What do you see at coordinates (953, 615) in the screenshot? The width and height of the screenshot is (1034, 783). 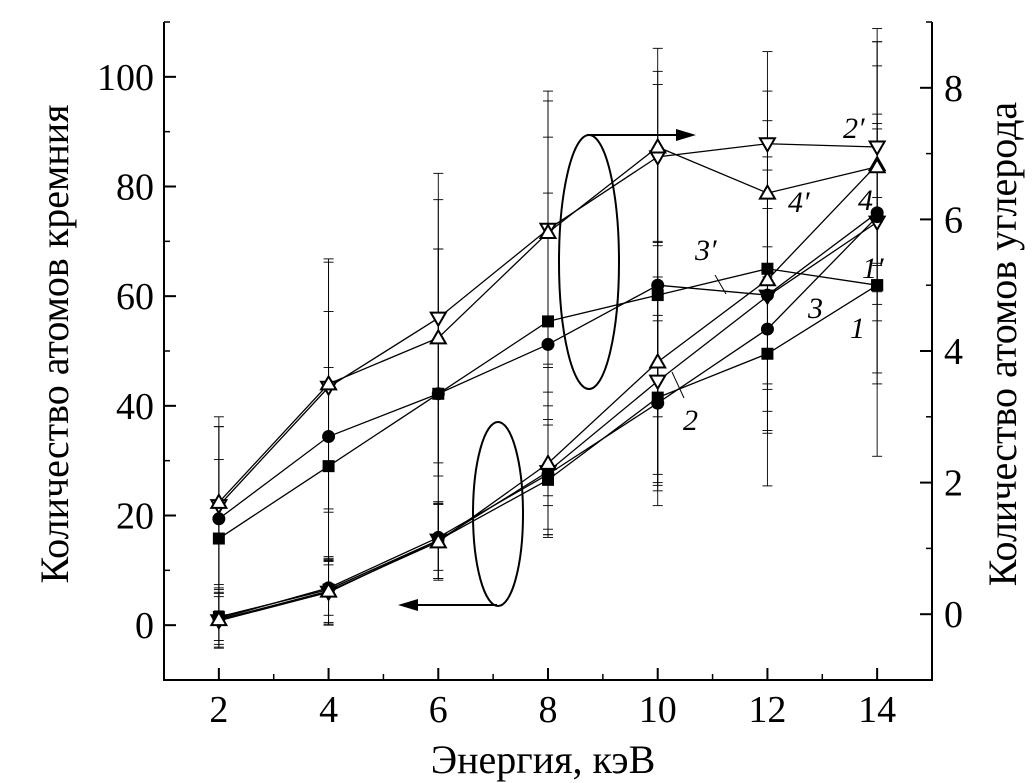 I see `y-right-tick-label-0: 0` at bounding box center [953, 615].